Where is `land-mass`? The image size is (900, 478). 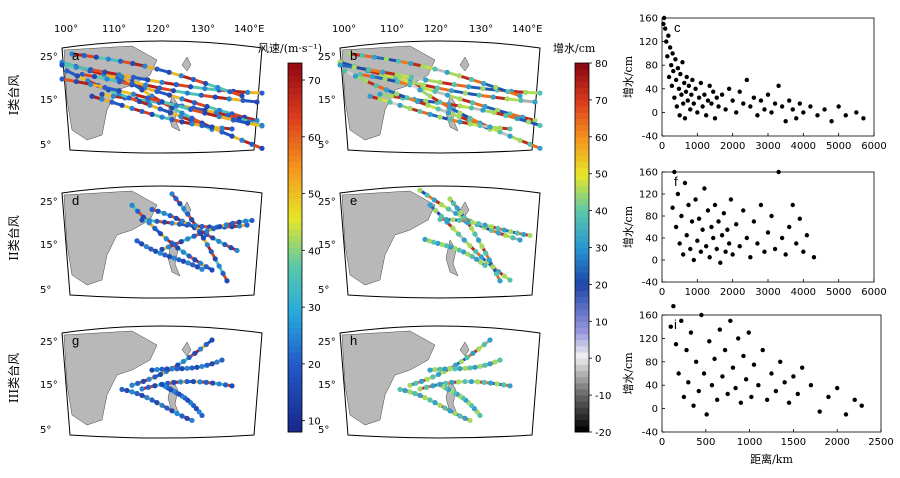 land-mass is located at coordinates (110, 378).